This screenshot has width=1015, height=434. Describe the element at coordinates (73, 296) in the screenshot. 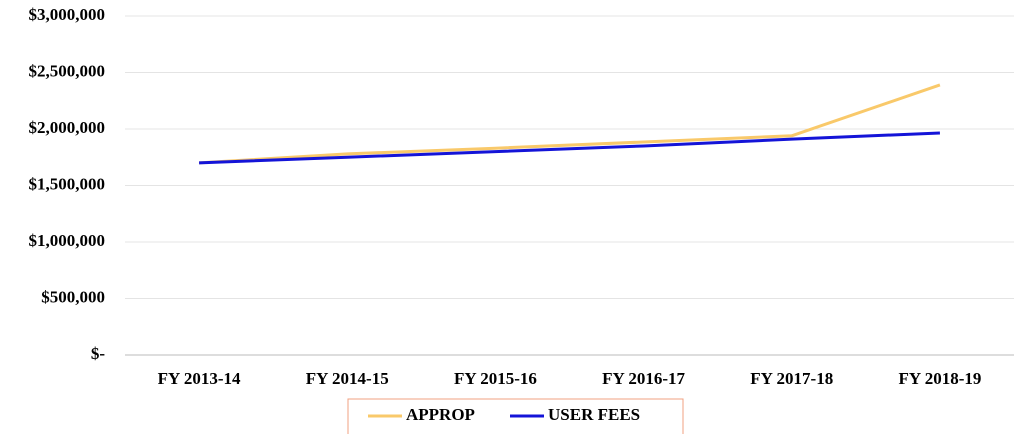

I see `y-tick-label: $500,000` at that location.